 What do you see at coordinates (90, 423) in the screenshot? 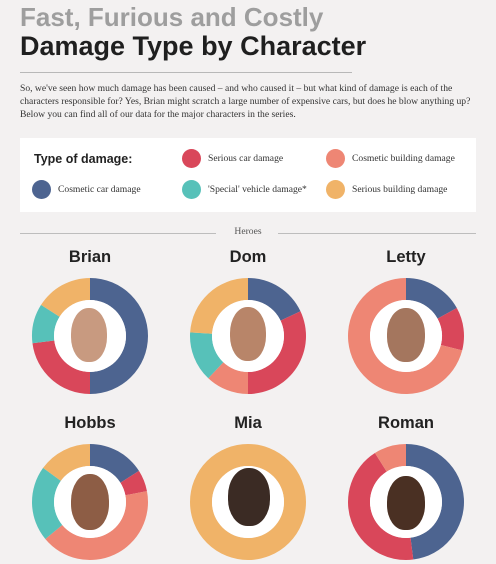
I see `character-name-hobbs: Hobbs` at bounding box center [90, 423].